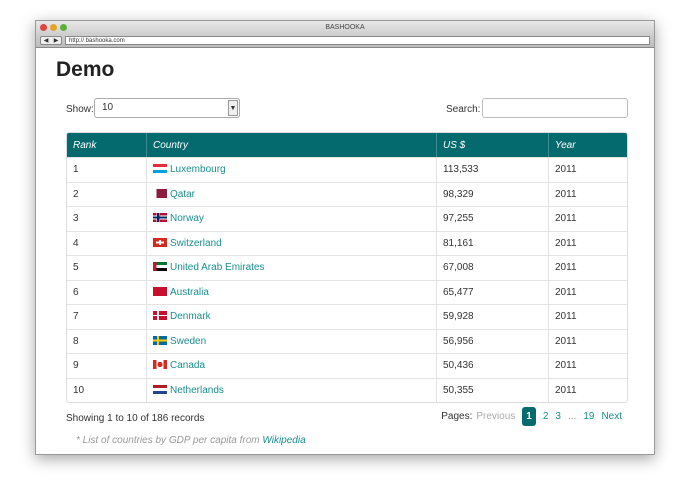 This screenshot has height=486, width=690. Describe the element at coordinates (160, 316) in the screenshot. I see `denmark-flag-icon` at that location.